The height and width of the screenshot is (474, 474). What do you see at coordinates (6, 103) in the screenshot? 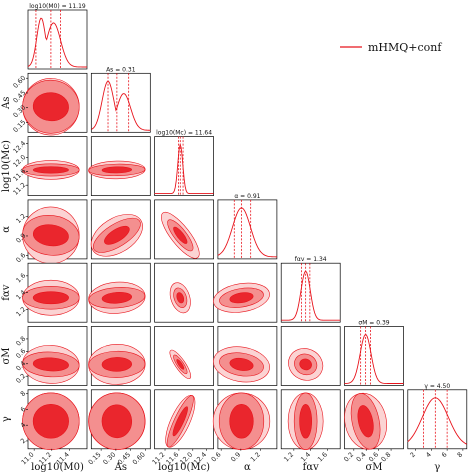
I see `y-axis-label-As: As` at bounding box center [6, 103].